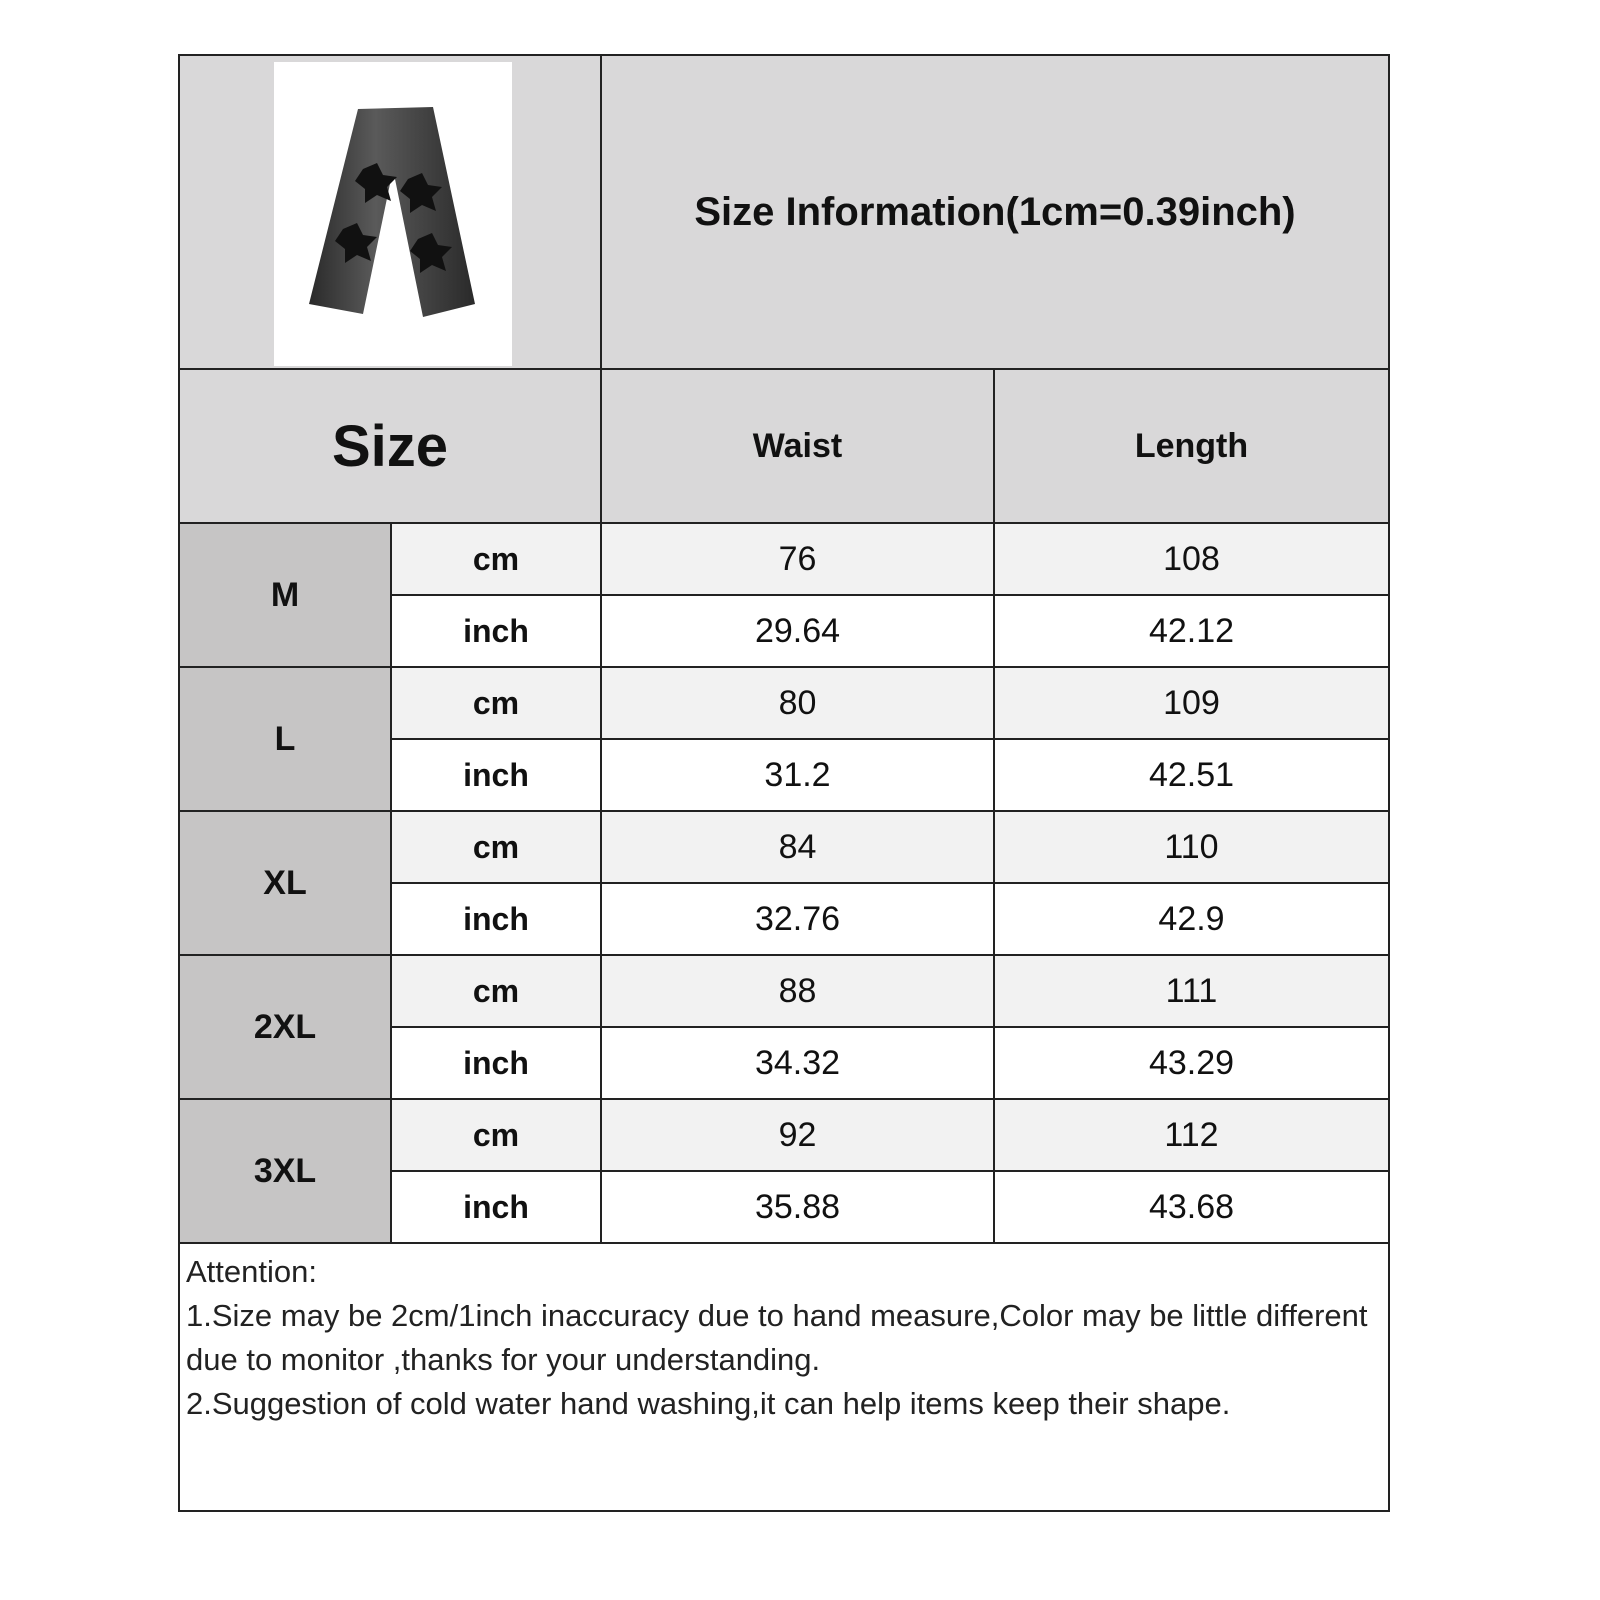  Describe the element at coordinates (798, 1064) in the screenshot. I see `waist-value: 34.32` at that location.